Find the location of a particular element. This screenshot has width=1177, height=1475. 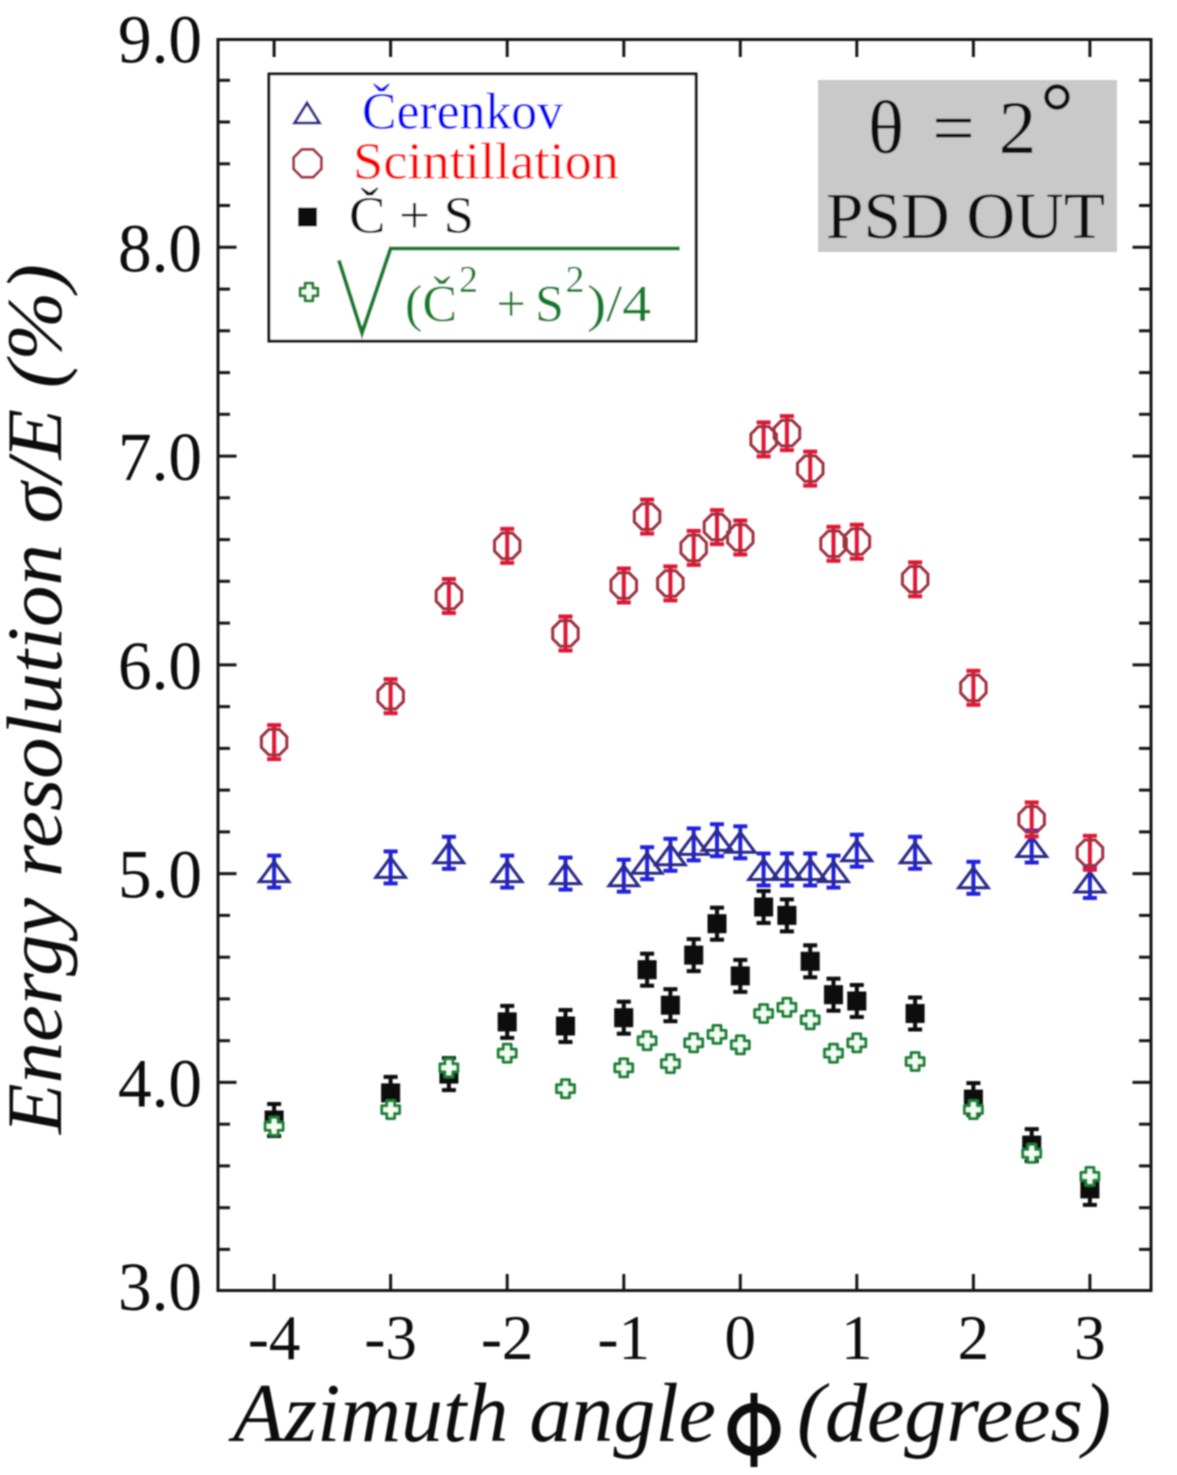

svg-text: )/4 is located at coordinates (619, 304).